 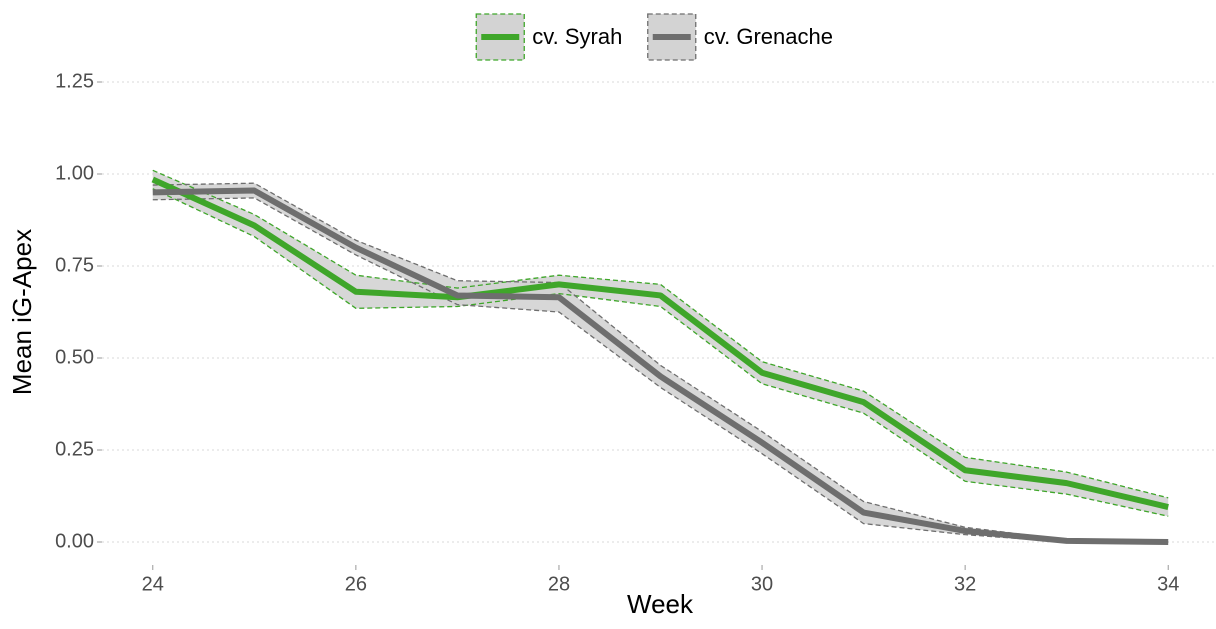 I want to click on y-tick-label: 1.00, so click(x=74, y=173).